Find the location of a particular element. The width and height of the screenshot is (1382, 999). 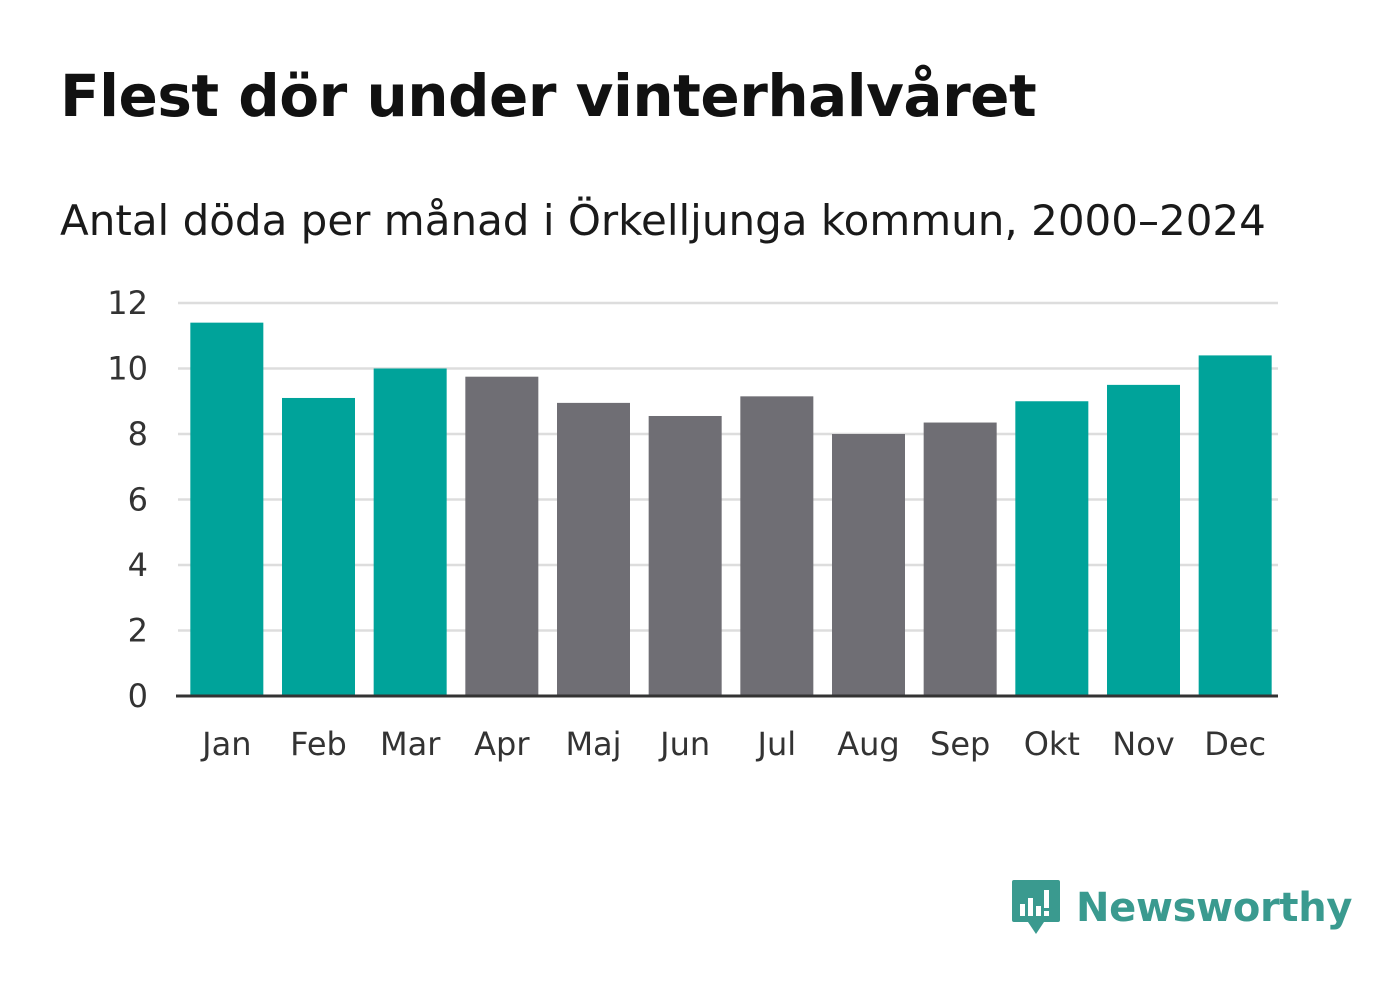

bar-okt is located at coordinates (1052, 548).